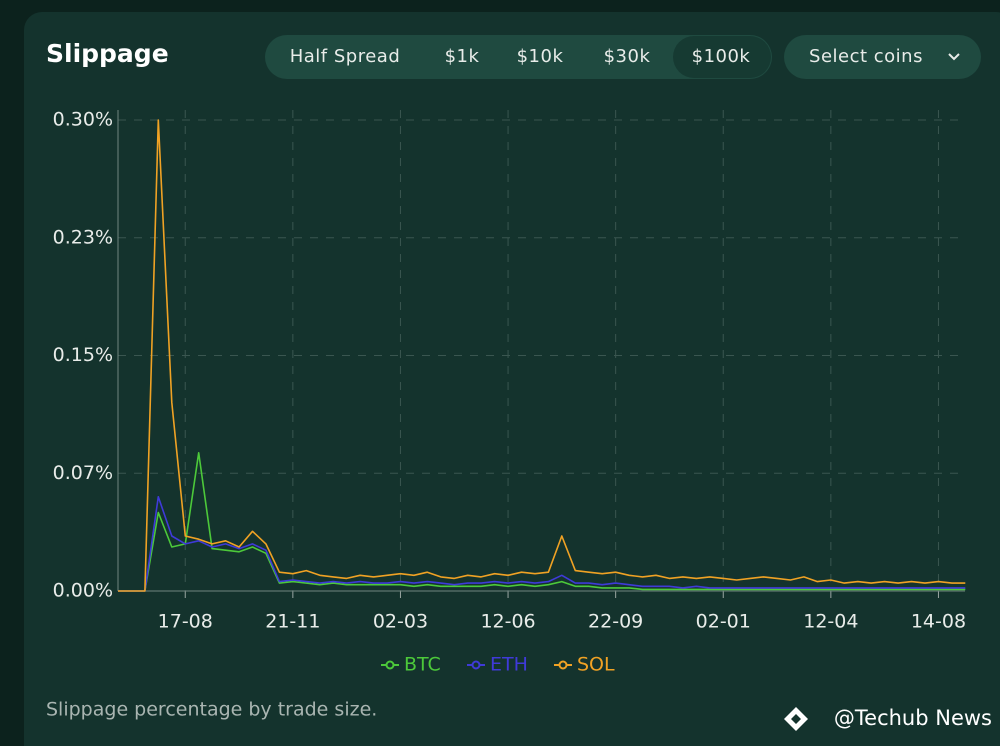  Describe the element at coordinates (83, 237) in the screenshot. I see `y-tick-label: 0.23%` at that location.